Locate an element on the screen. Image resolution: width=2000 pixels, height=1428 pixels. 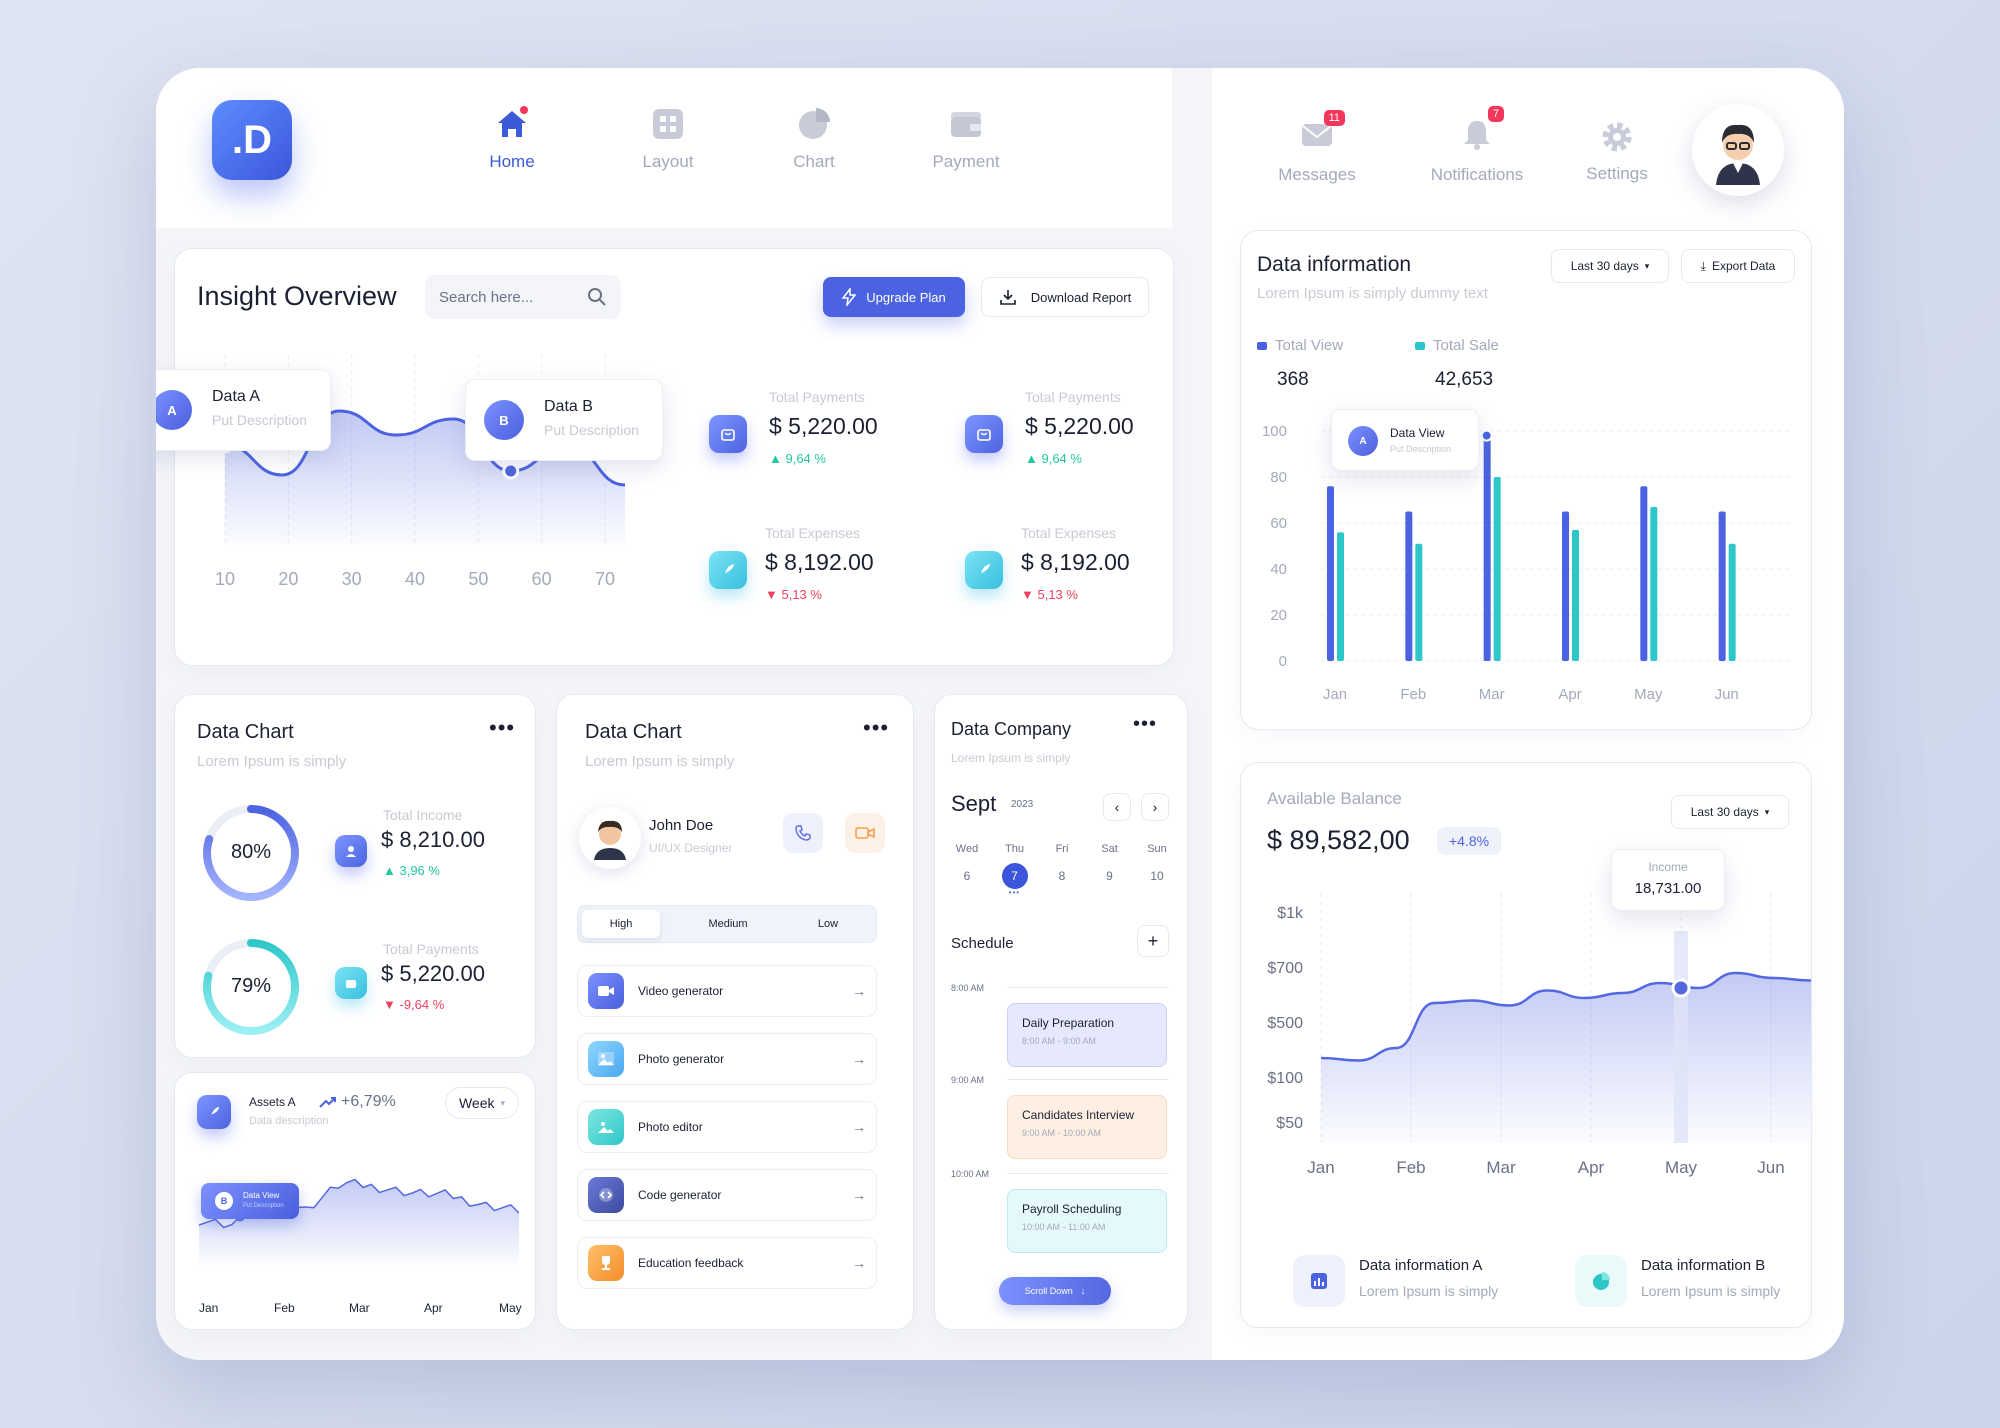
image-edit-icon is located at coordinates (606, 1127).